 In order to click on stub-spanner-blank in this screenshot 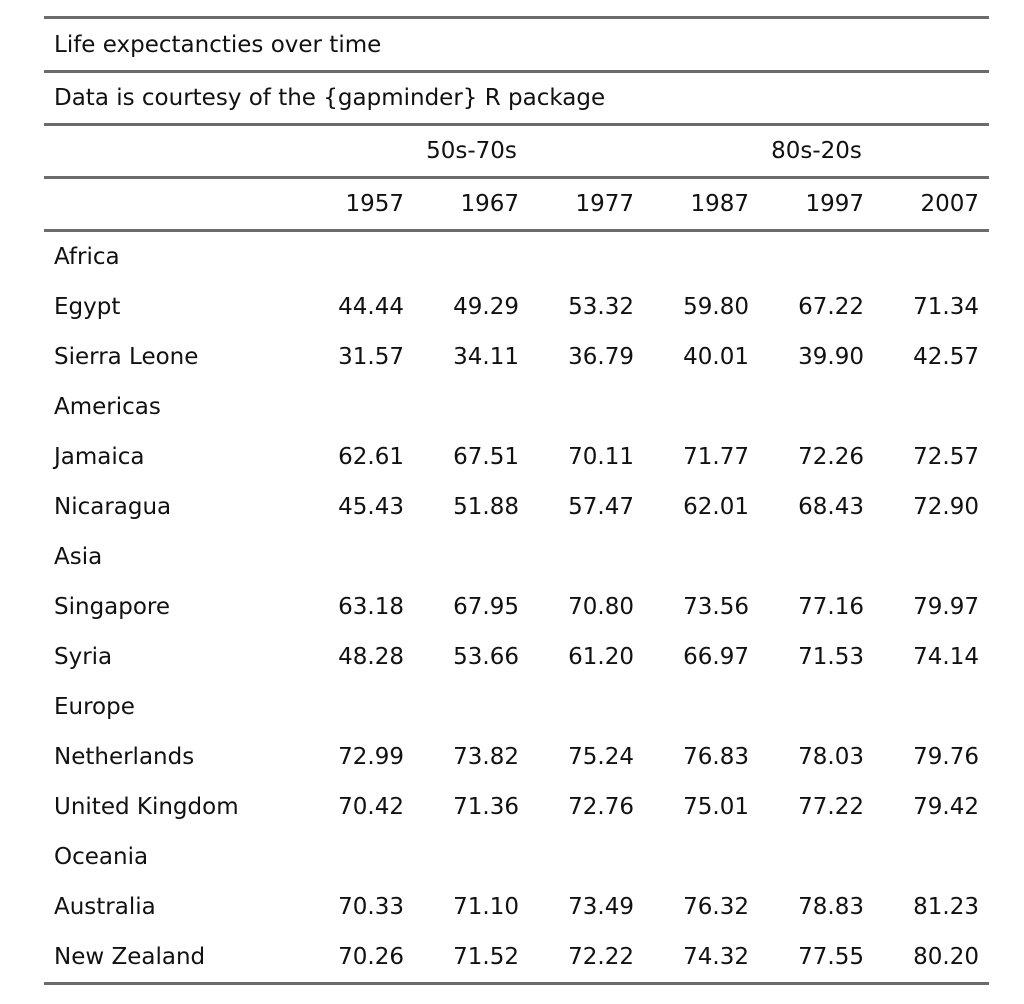, I will do `click(171, 150)`.